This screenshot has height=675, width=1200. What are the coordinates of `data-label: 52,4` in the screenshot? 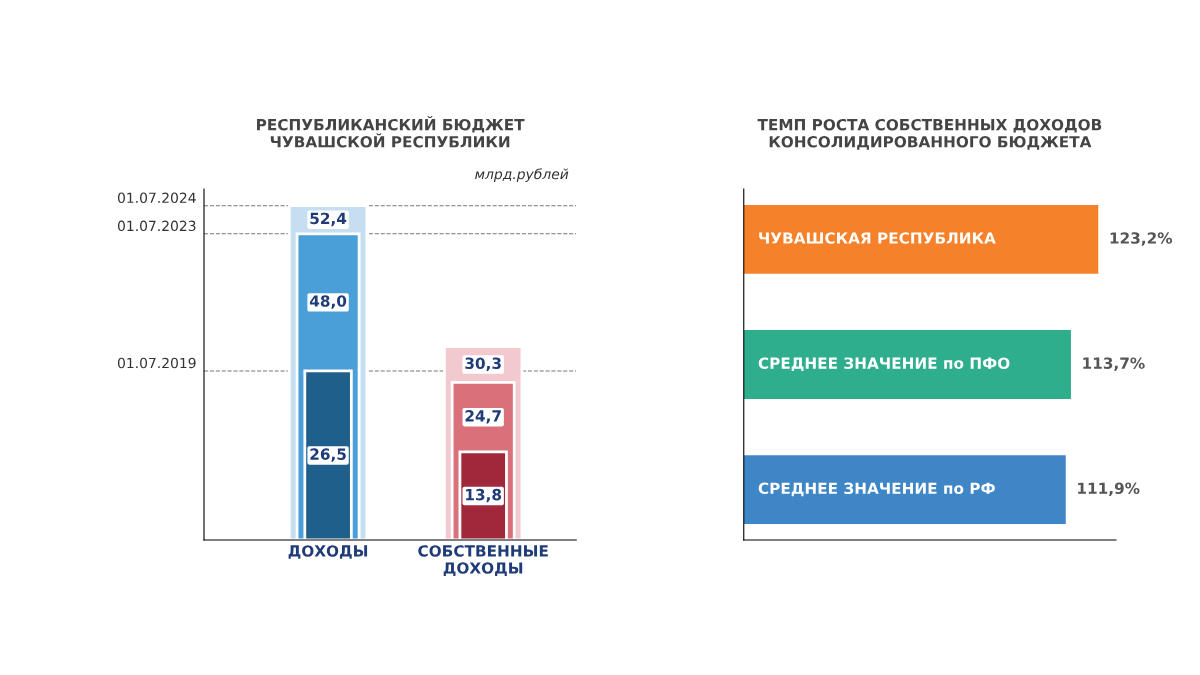 It's located at (328, 219).